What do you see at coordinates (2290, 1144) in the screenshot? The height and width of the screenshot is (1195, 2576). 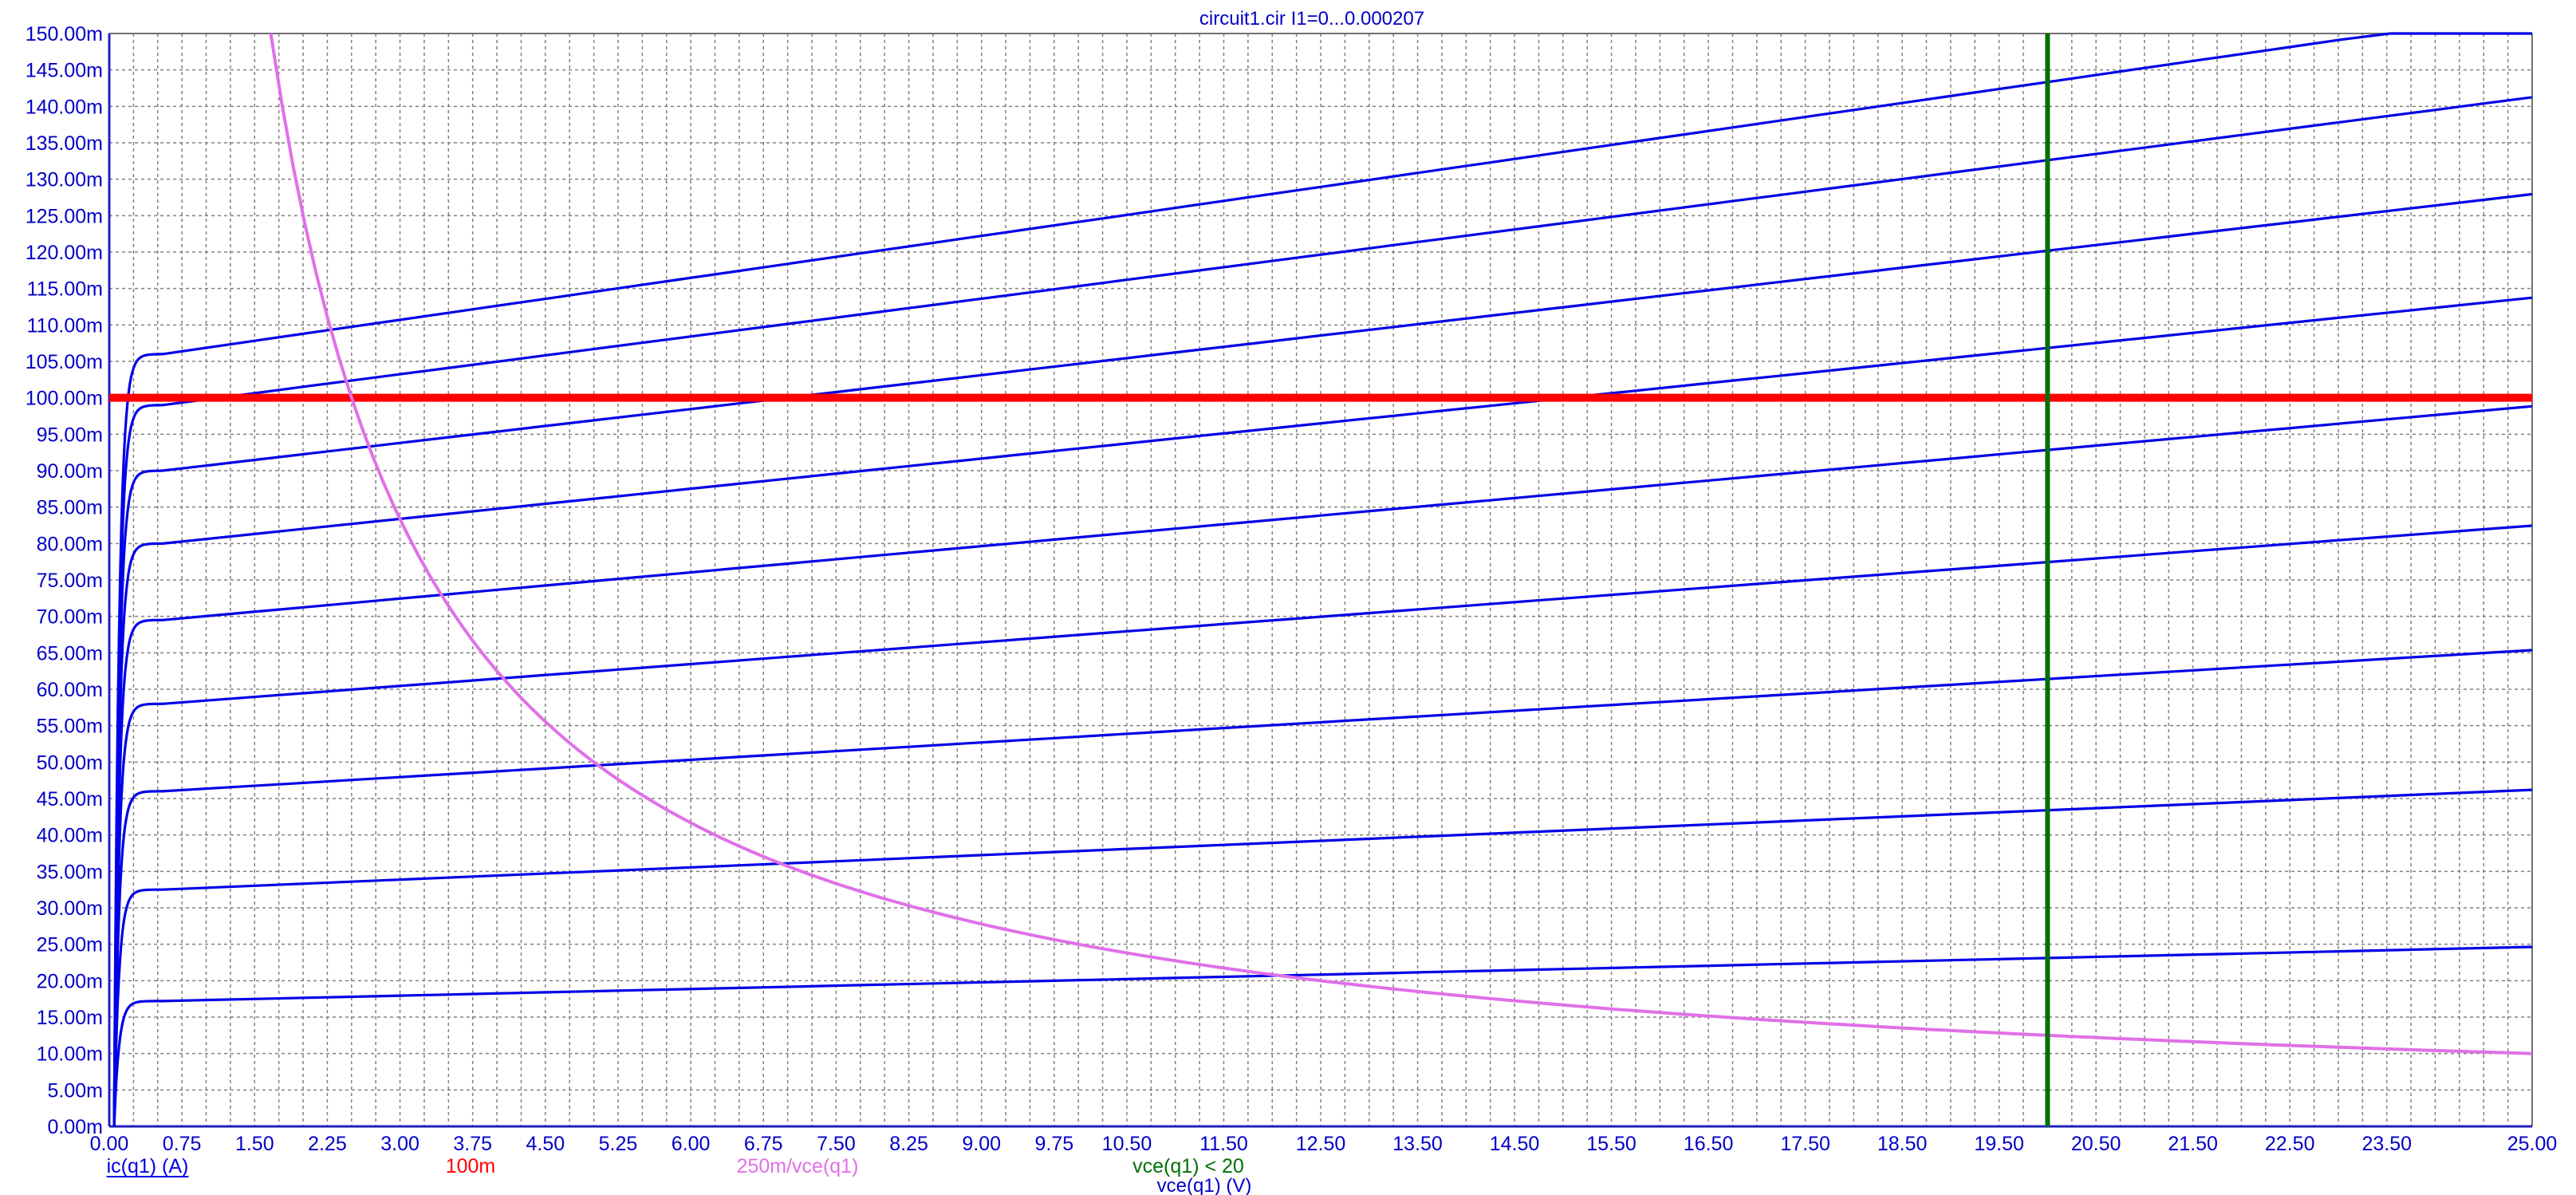 I see `x-tick-label: 22.50` at bounding box center [2290, 1144].